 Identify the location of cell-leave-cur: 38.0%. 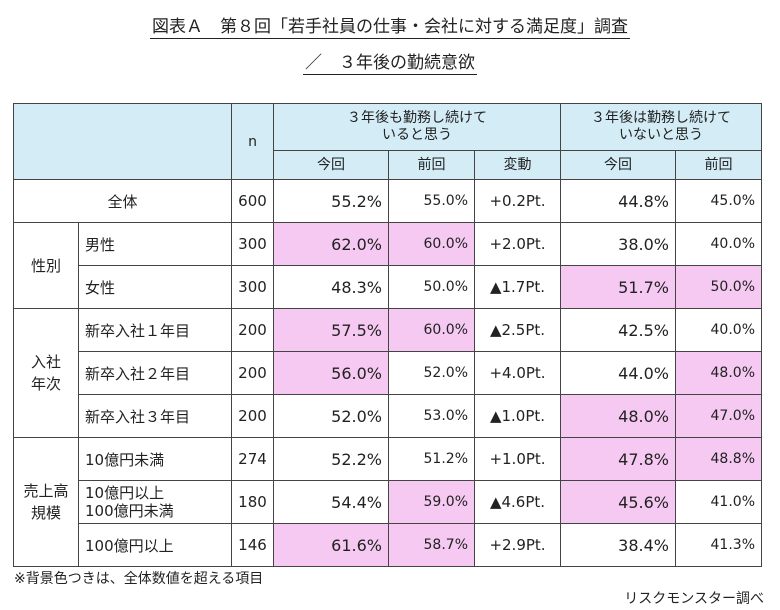
(618, 244).